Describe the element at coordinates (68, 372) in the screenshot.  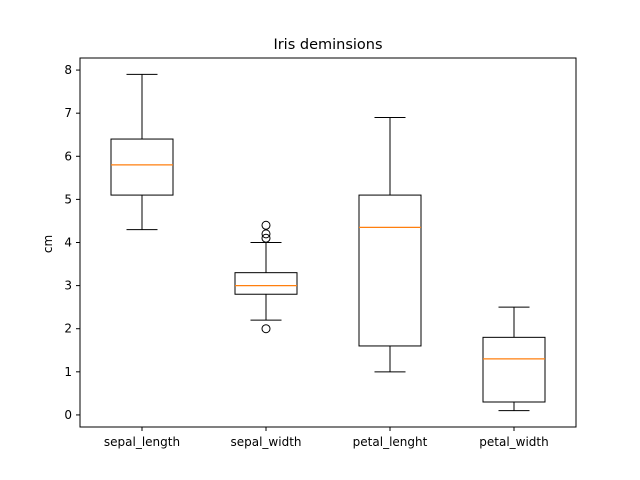
I see `y-tick-label-1: 1` at that location.